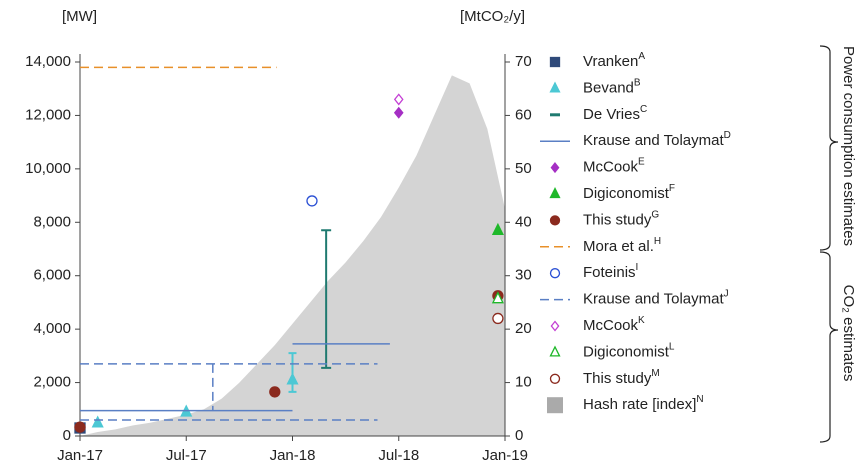 The image size is (862, 469). Describe the element at coordinates (643, 108) in the screenshot. I see `legend-note: C` at that location.